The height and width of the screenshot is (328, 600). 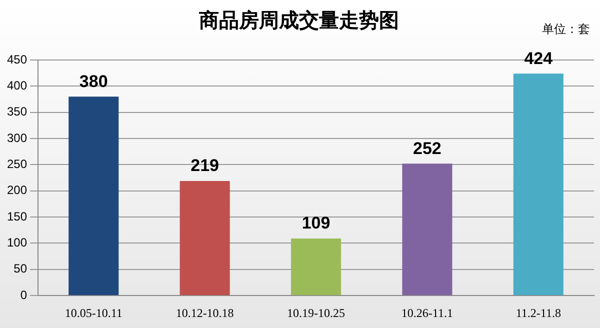 I want to click on chart-title: 商品房周成交量走势图, so click(x=298, y=20).